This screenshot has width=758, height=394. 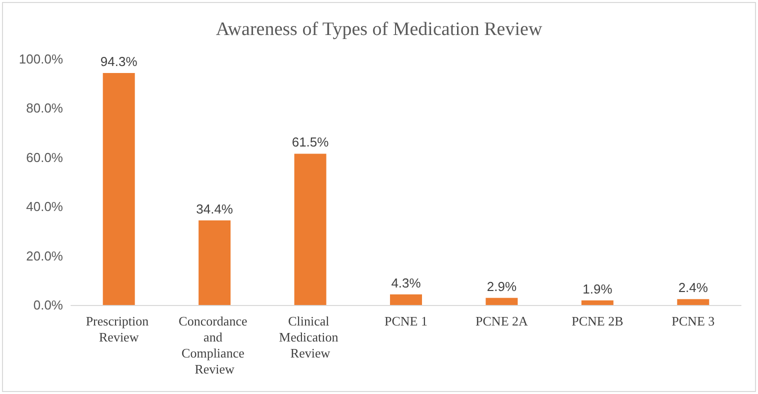 I want to click on x-tick-label: PCNE 3, so click(x=693, y=321).